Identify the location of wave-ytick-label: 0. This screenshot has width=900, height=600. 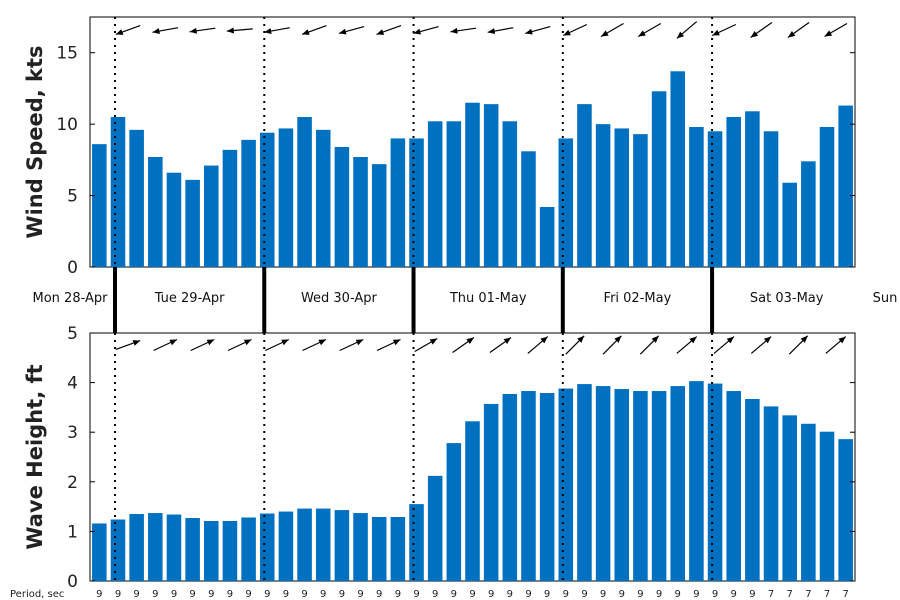
(72, 582).